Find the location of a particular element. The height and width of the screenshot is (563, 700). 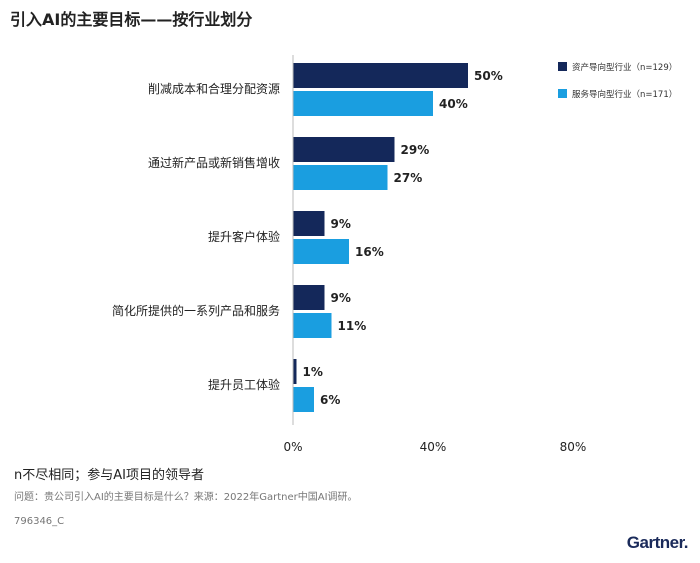

chart-title: 引入AI的主要目标——按行业划分 is located at coordinates (131, 19).